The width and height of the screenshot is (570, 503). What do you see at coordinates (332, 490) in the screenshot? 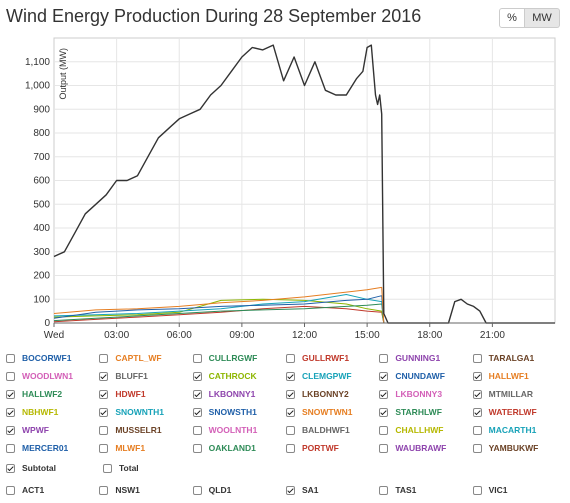
I see `legend-item-sa1: SA1` at bounding box center [332, 490].